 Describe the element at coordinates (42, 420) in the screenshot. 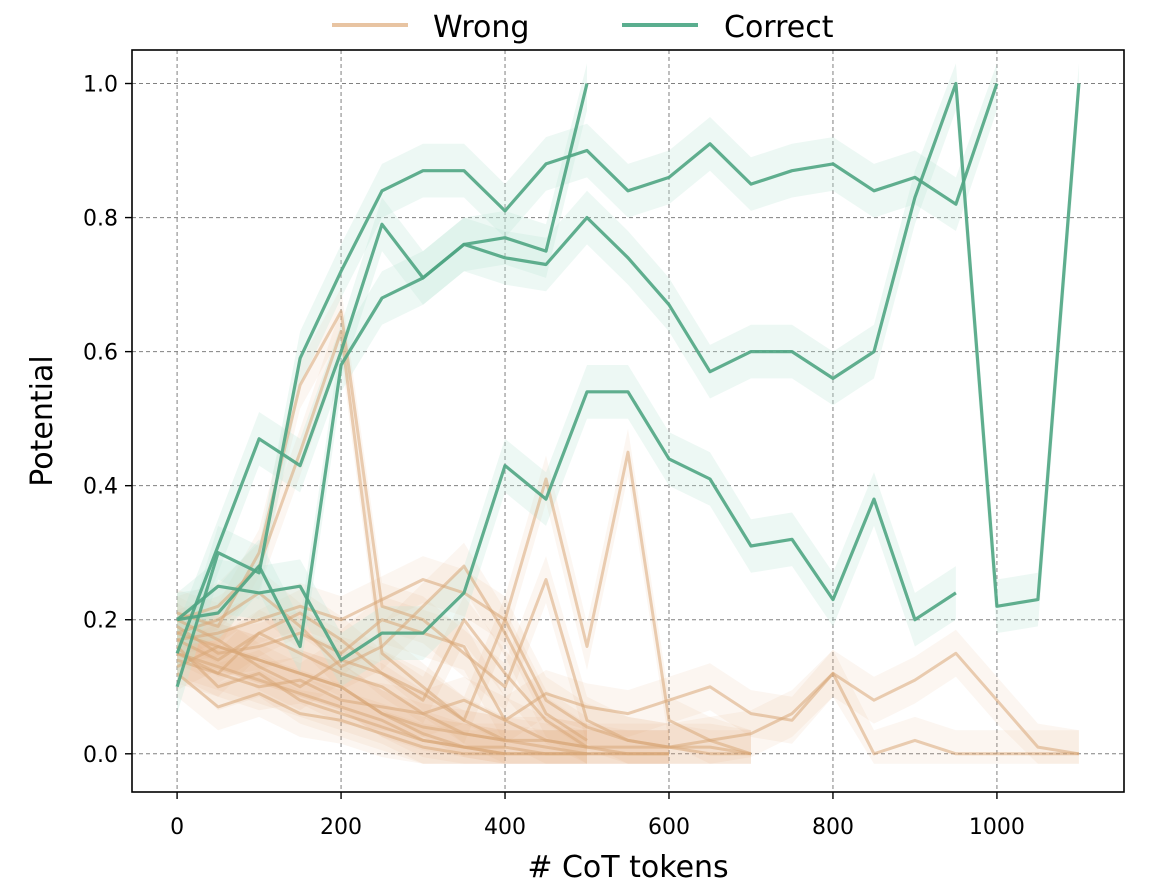

I see `y-axis-label: Potential` at that location.